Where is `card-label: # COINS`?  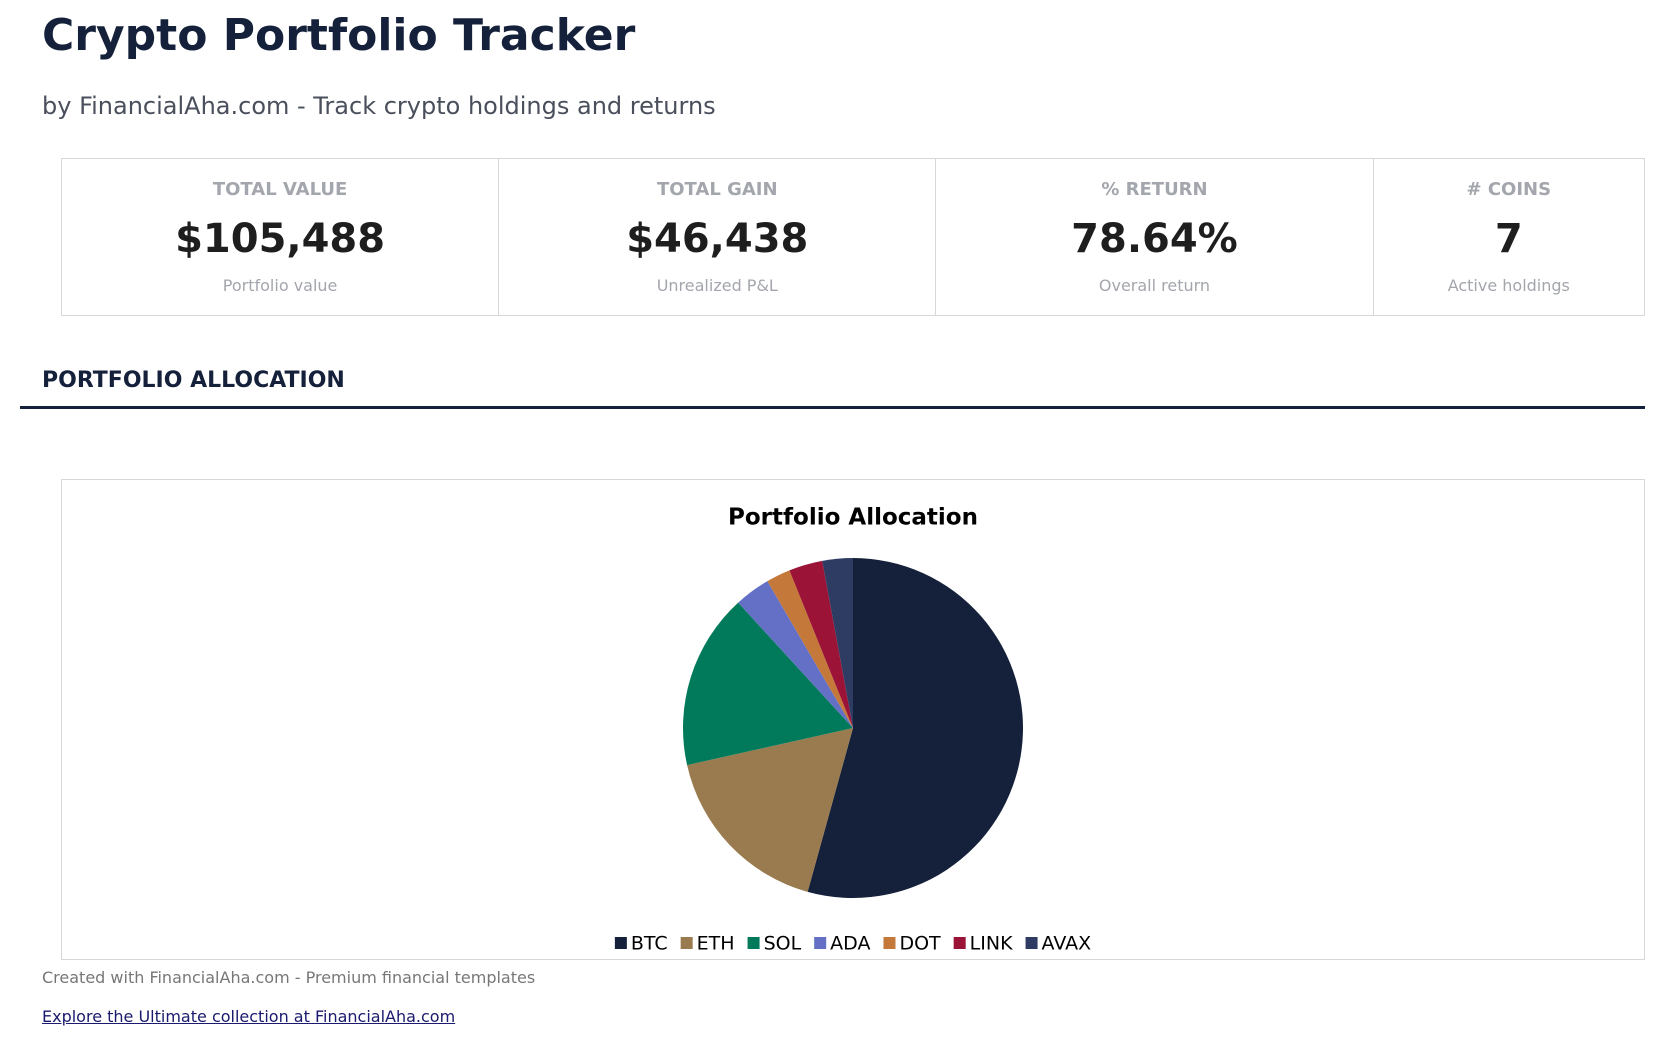
card-label: # COINS is located at coordinates (1509, 189).